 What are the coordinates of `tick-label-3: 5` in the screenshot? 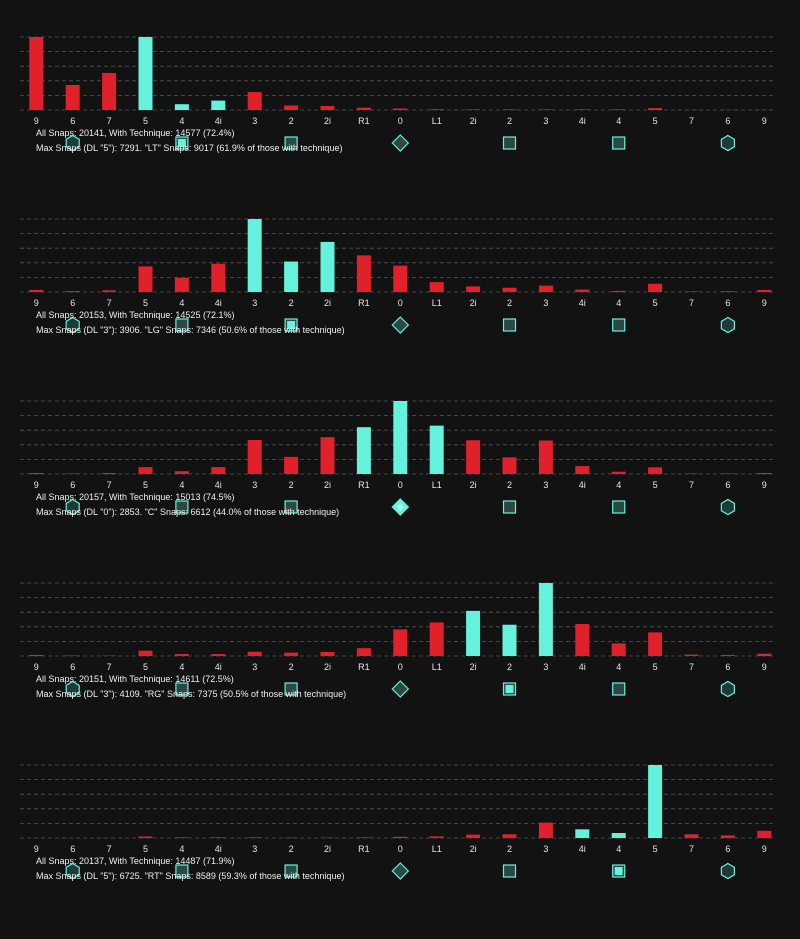 It's located at (145, 849).